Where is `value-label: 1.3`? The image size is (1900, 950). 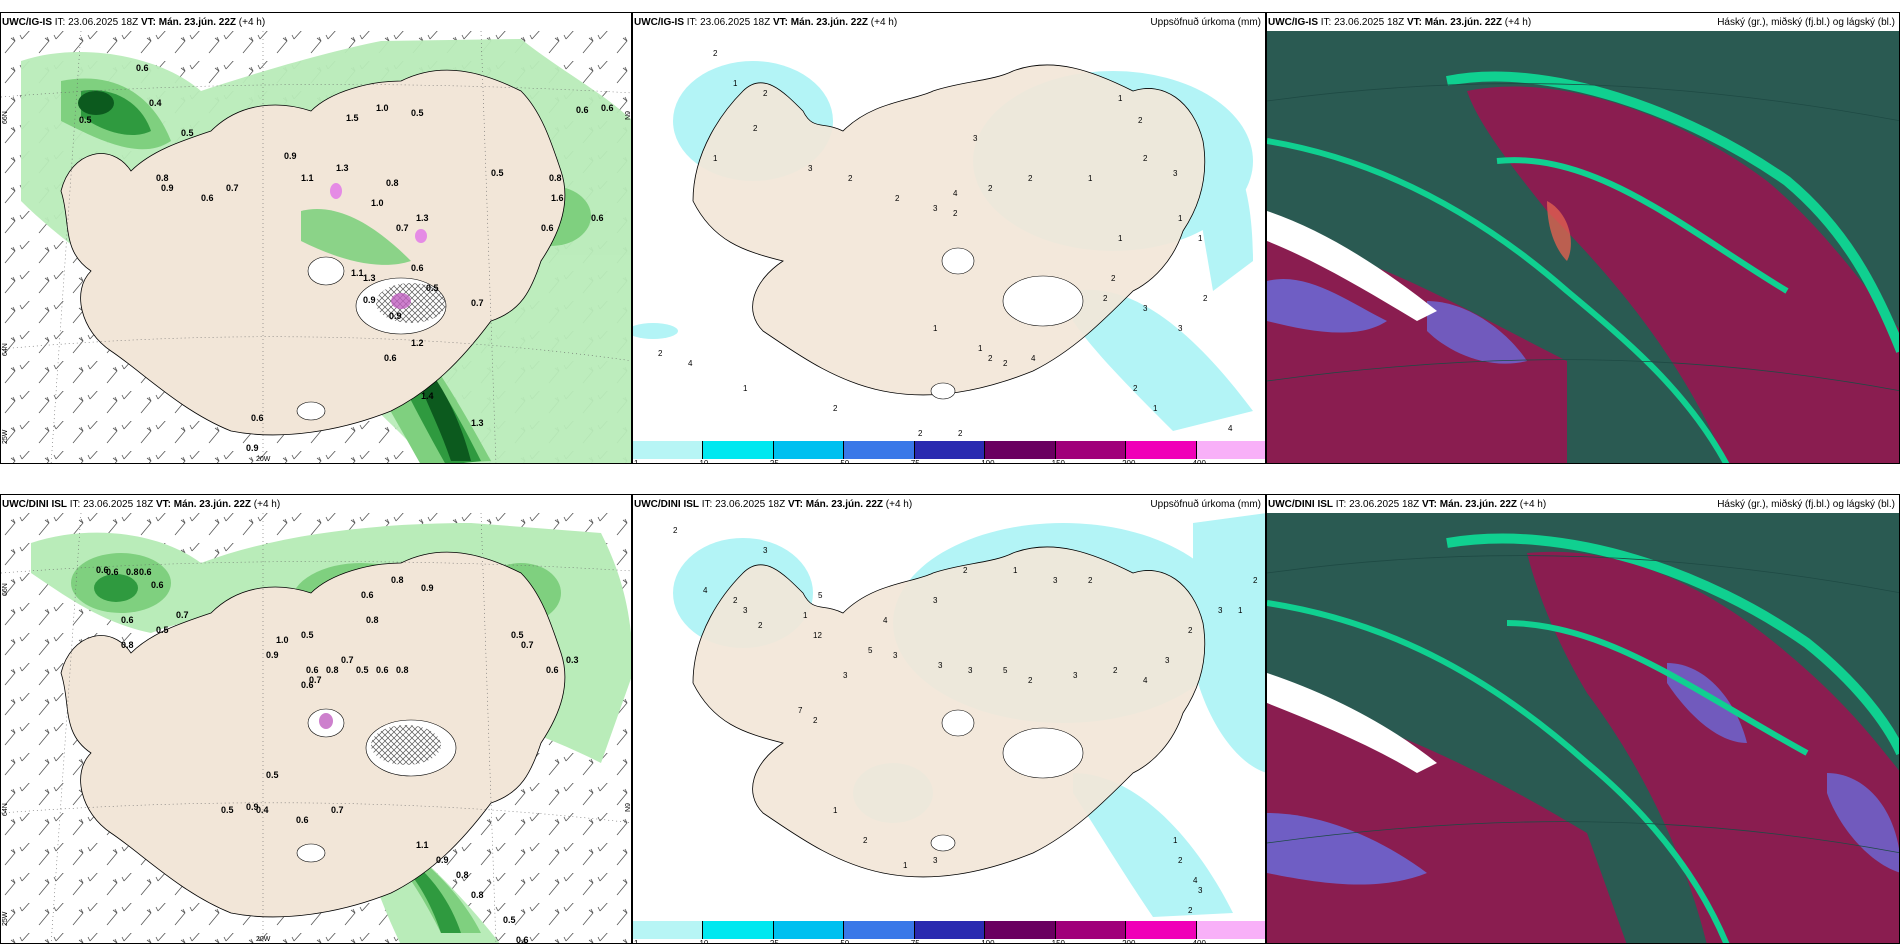
value-label: 1.3 is located at coordinates (422, 218).